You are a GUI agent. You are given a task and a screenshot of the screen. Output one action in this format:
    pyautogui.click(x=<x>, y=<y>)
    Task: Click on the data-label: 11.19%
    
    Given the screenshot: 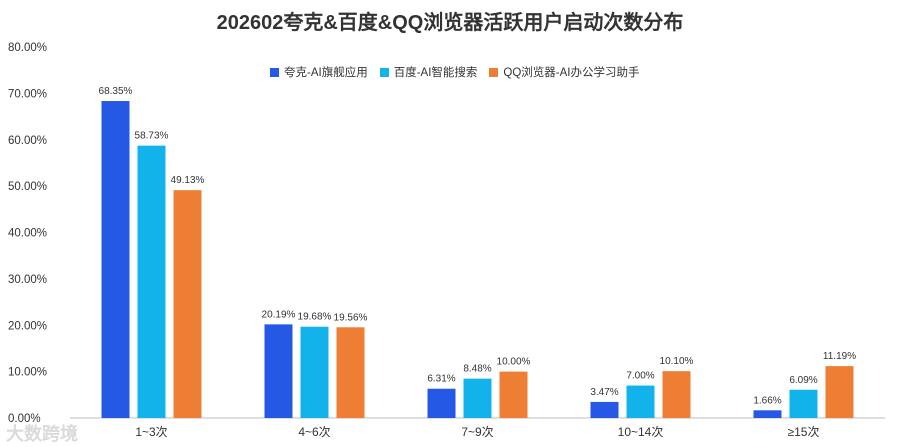 What is the action you would take?
    pyautogui.click(x=839, y=356)
    